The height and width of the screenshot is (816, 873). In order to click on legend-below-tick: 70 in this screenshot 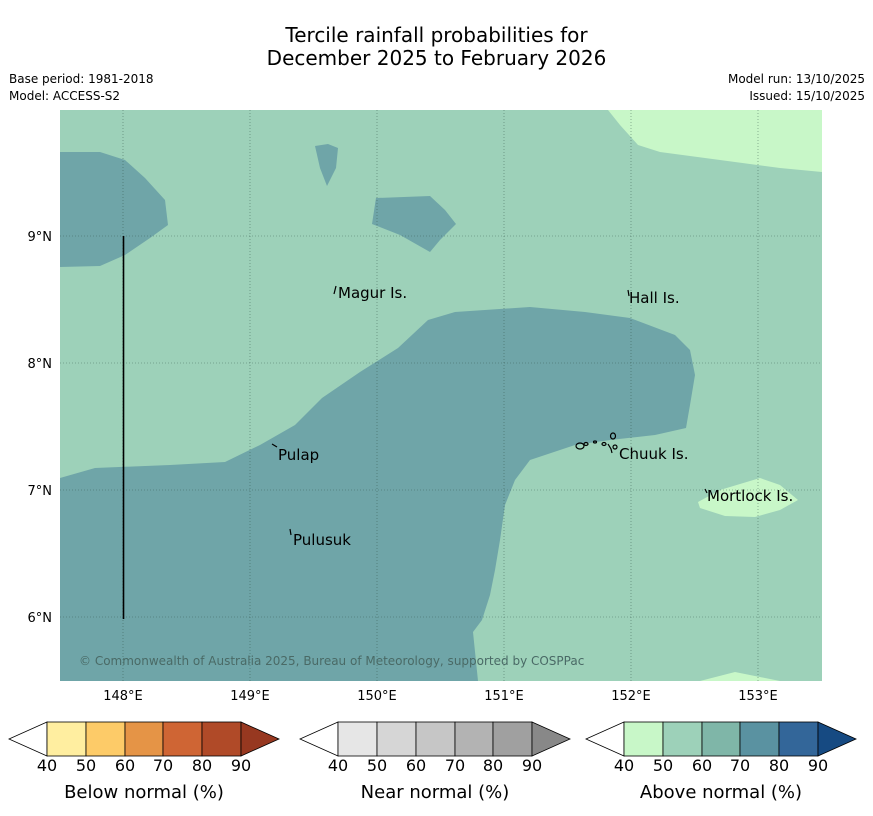, I will do `click(163, 765)`.